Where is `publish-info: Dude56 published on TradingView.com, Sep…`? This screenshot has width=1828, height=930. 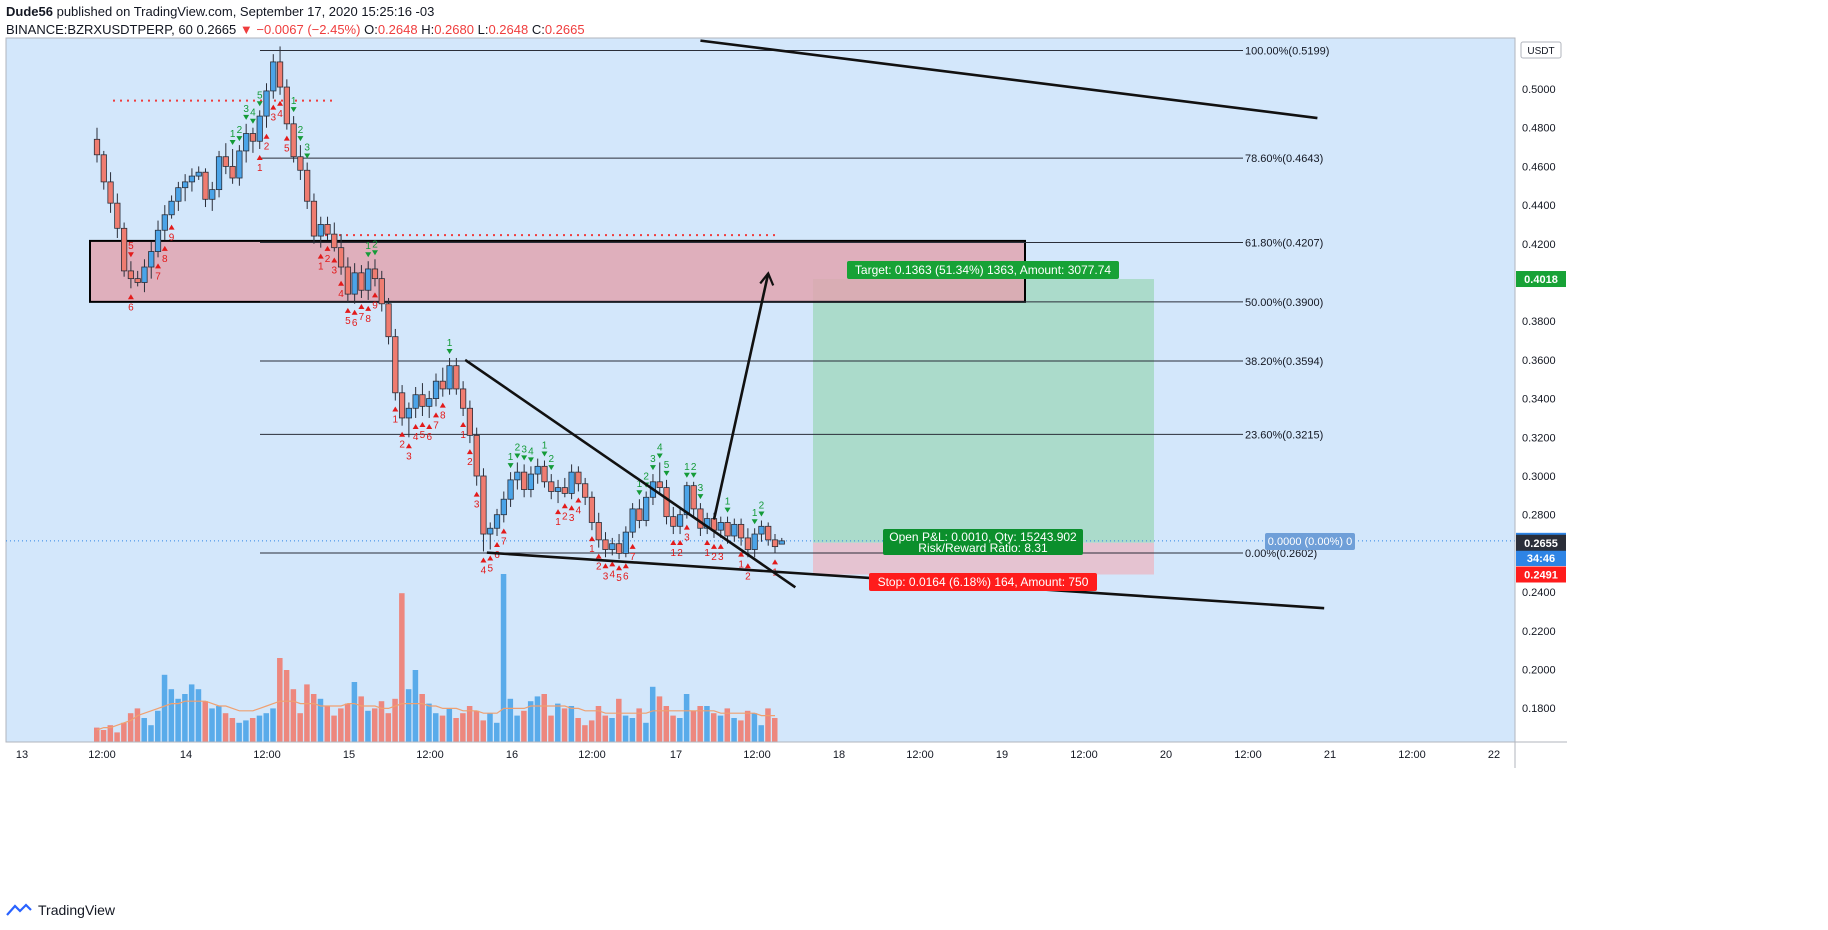 publish-info: Dude56 published on TradingView.com, Sep… is located at coordinates (220, 11).